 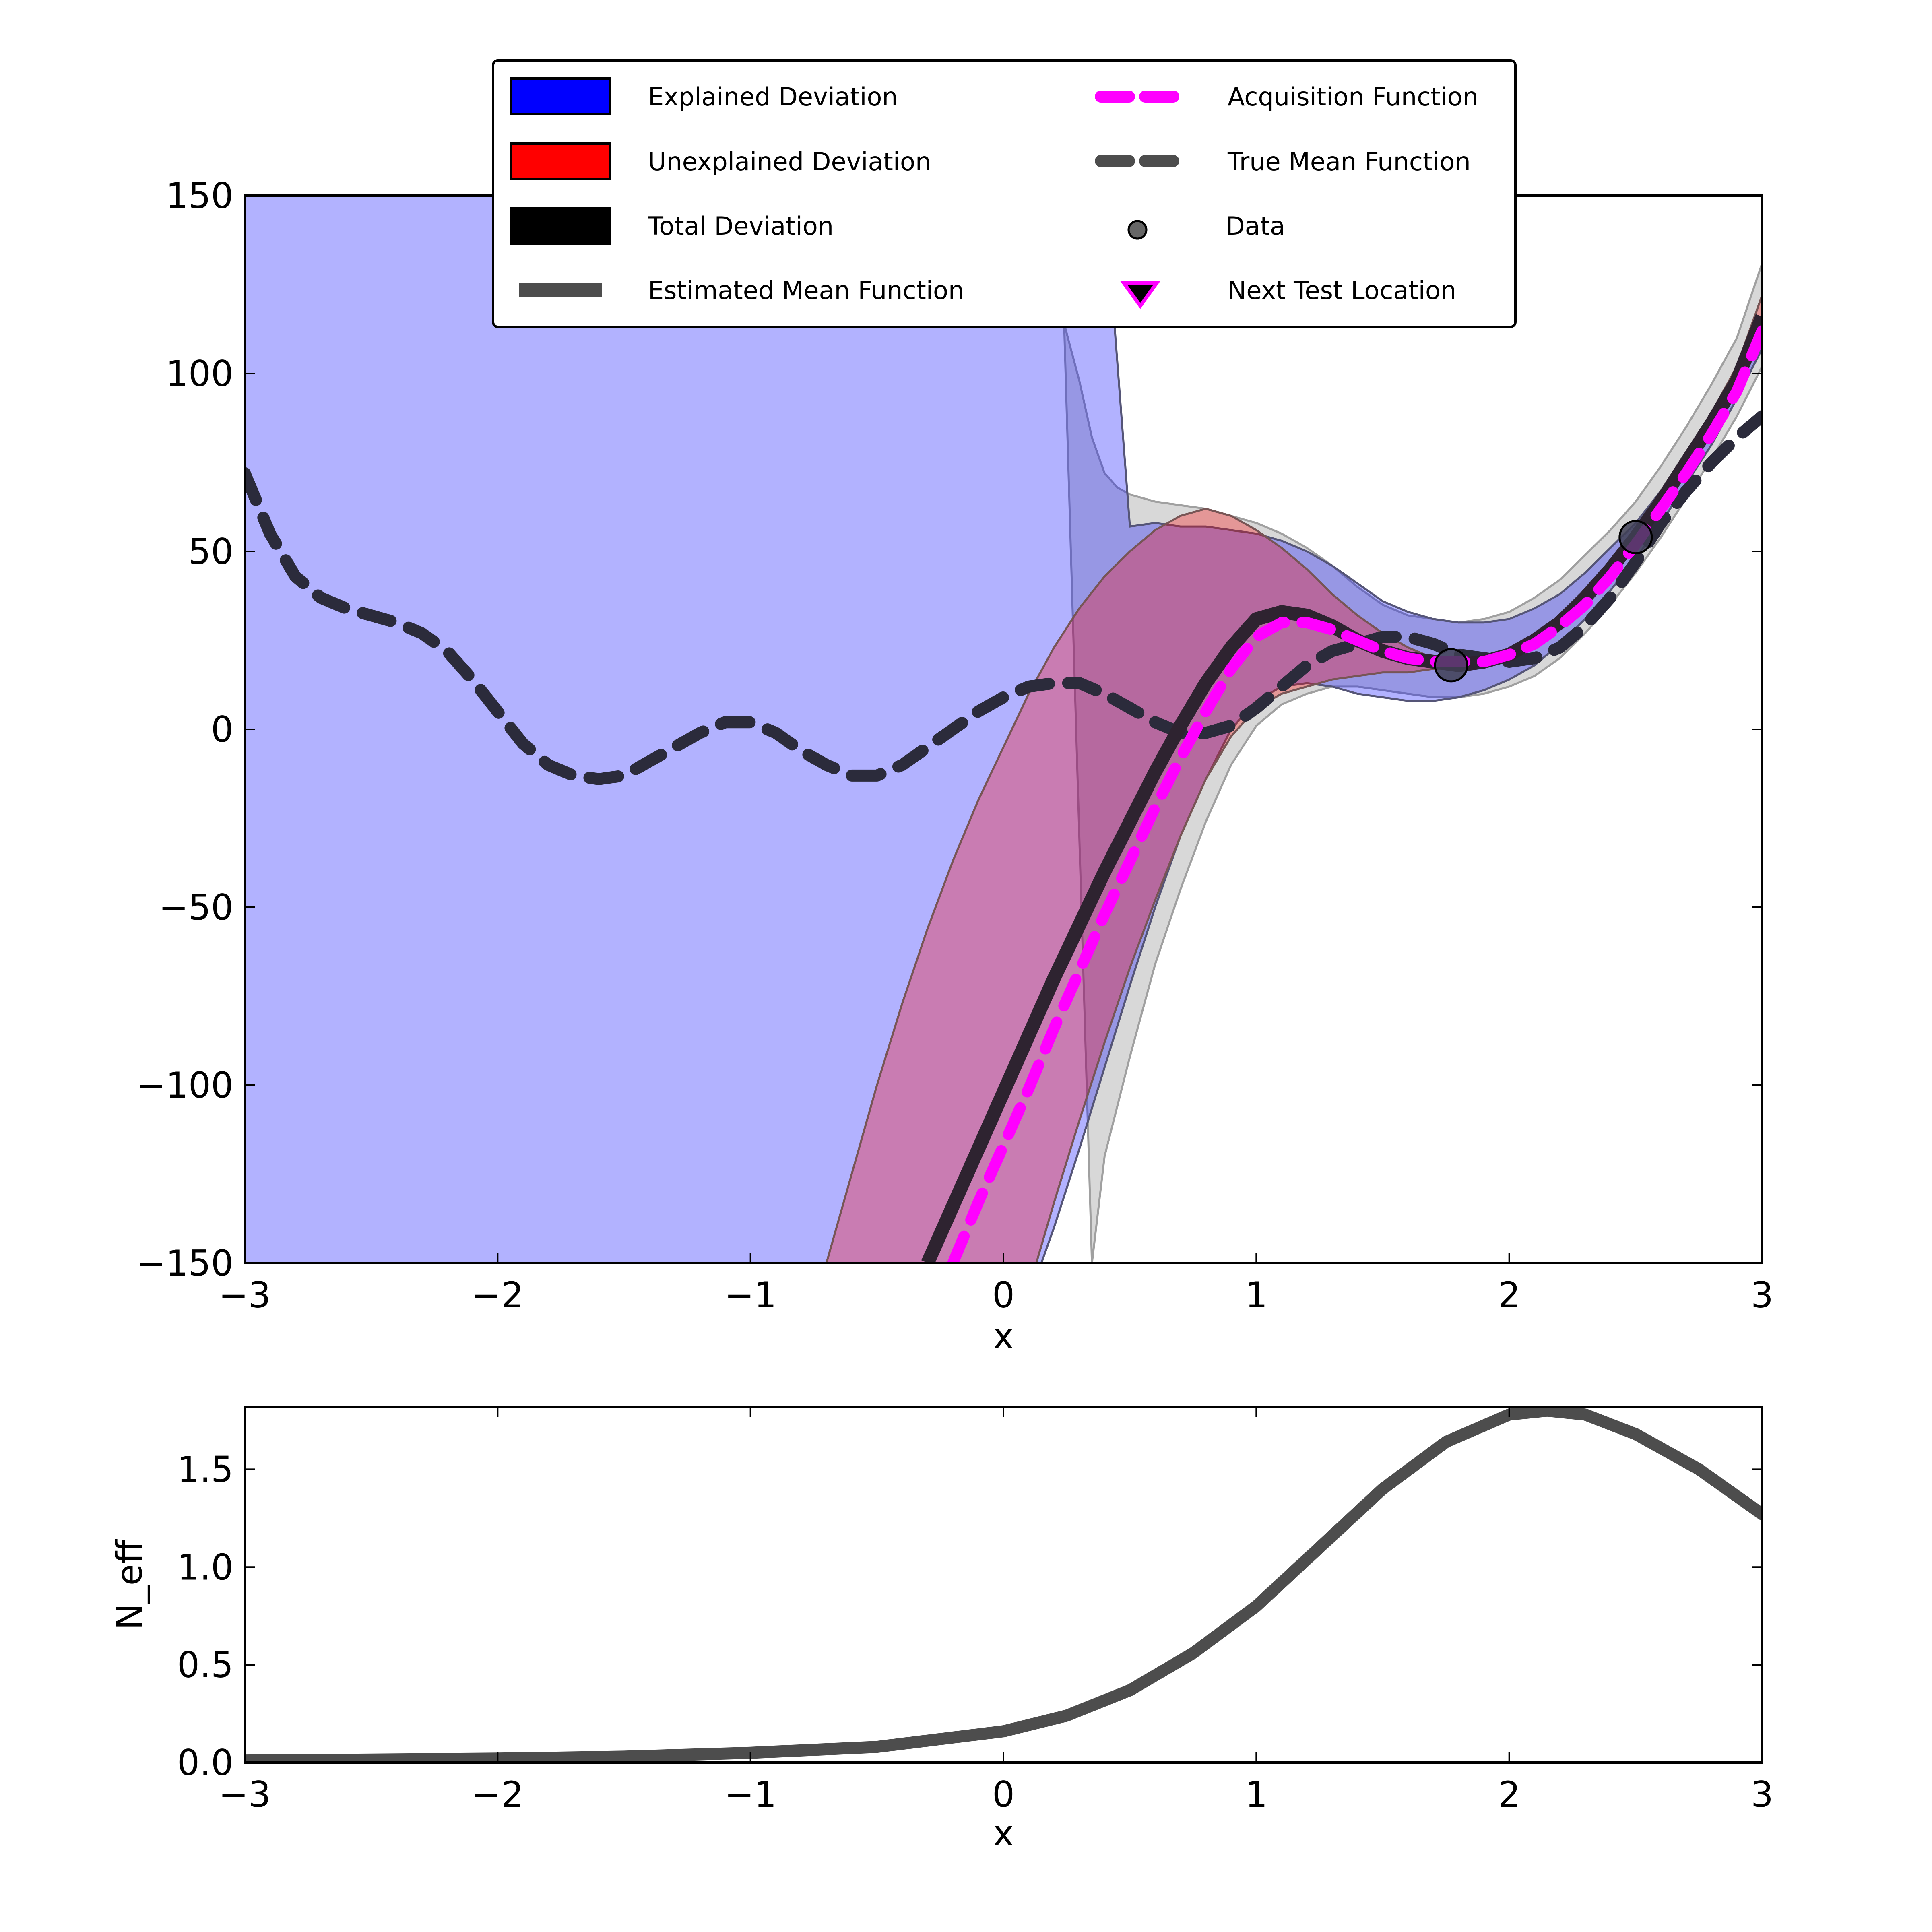 I want to click on bottom-y-axis-label: N_eff, so click(x=129, y=1584).